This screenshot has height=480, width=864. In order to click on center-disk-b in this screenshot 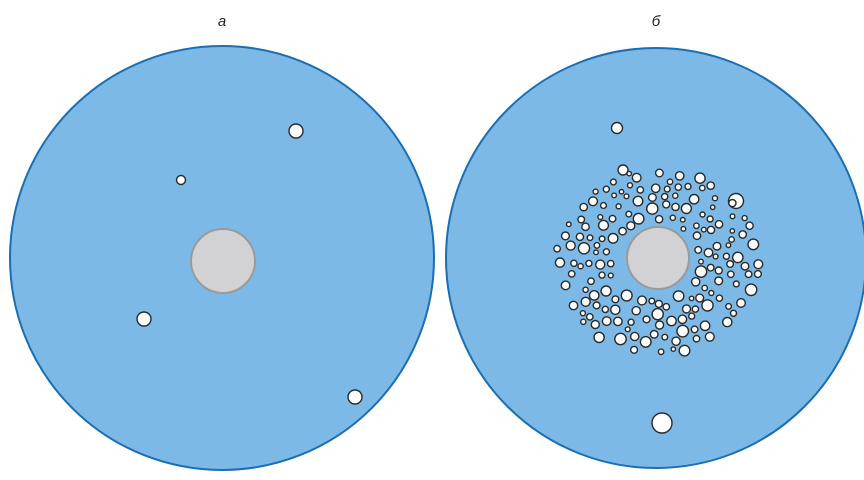, I will do `click(658, 258)`.